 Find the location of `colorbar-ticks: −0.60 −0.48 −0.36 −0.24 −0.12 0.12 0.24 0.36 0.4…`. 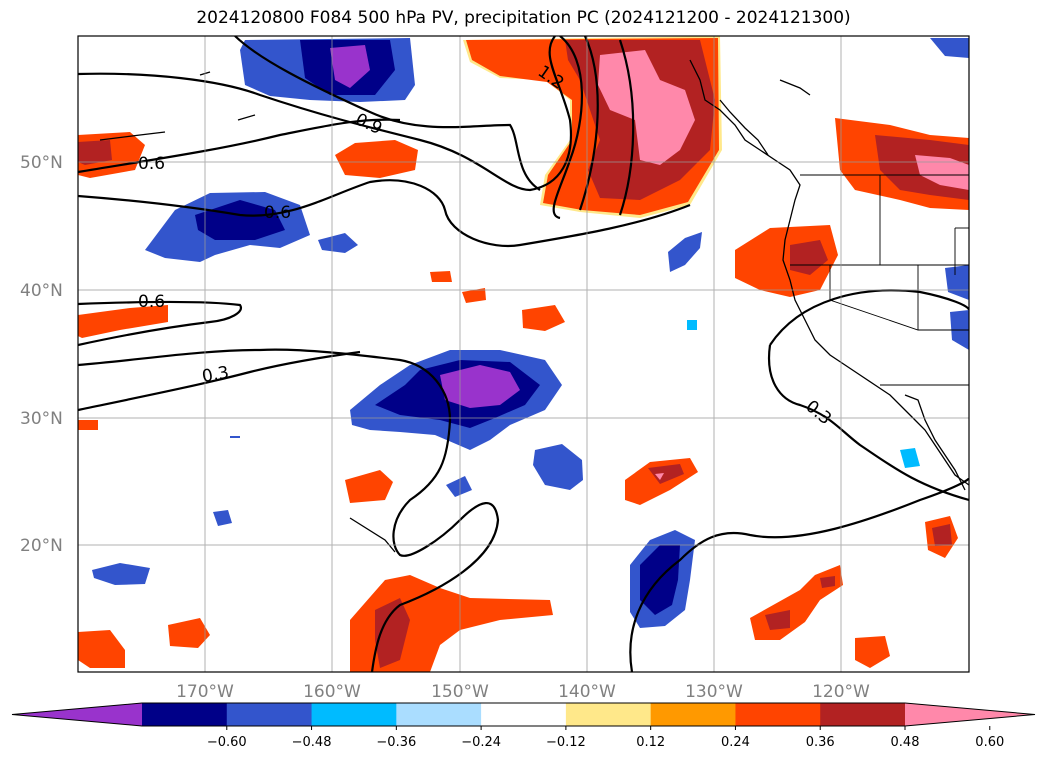

colorbar-ticks: −0.60 −0.48 −0.36 −0.24 −0.12 0.12 0.24 0.36 0.4… is located at coordinates (605, 738).